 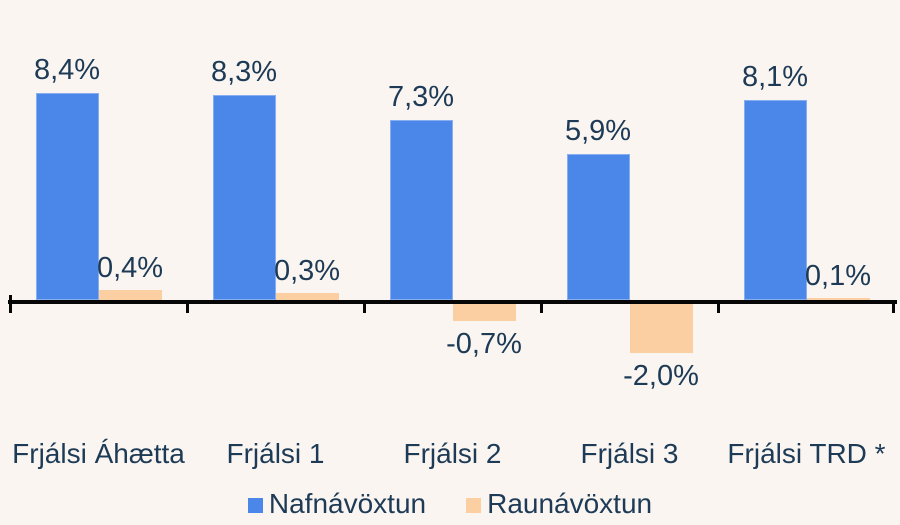 I want to click on category-label-frj-lsi-3: Frjálsi 3, so click(x=629, y=453).